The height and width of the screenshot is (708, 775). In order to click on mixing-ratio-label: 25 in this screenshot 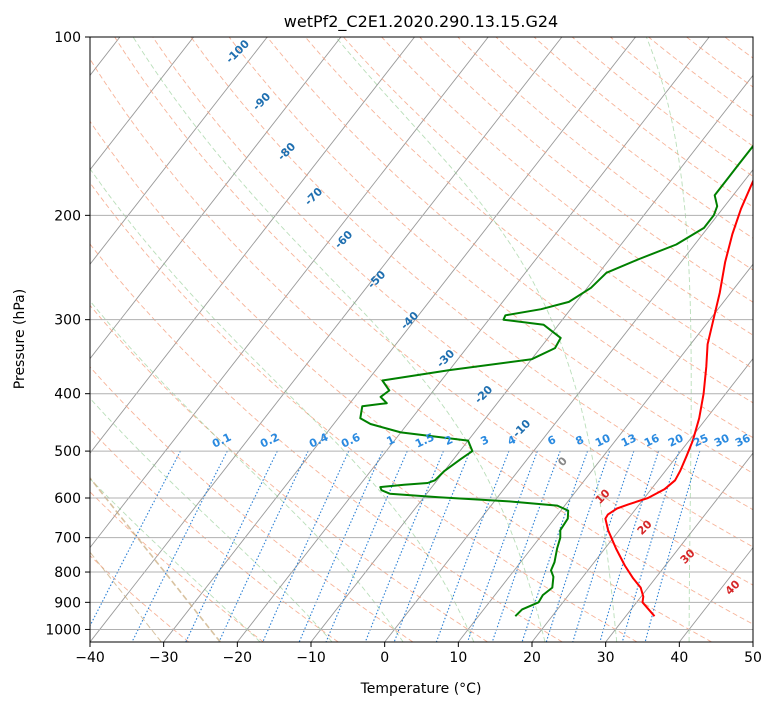, I will do `click(700, 440)`.